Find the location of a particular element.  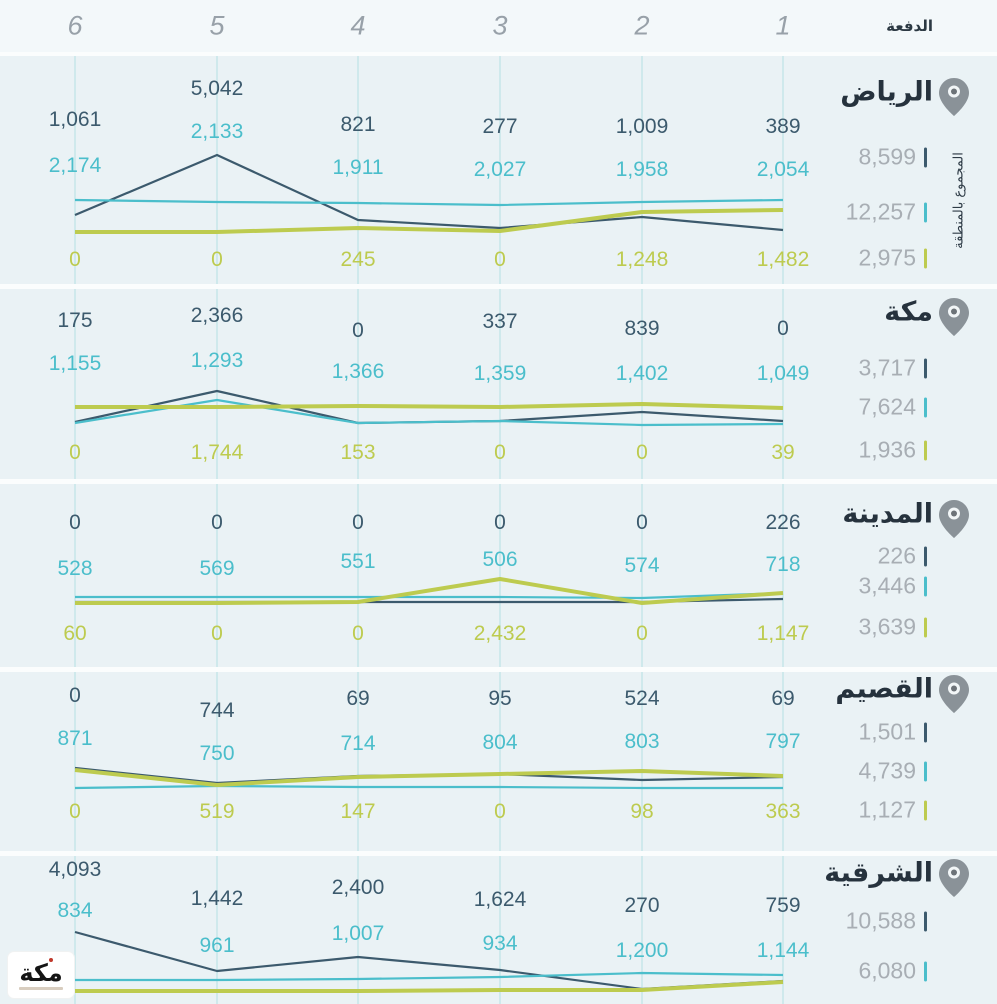

logo-accent-dot is located at coordinates (50, 959).